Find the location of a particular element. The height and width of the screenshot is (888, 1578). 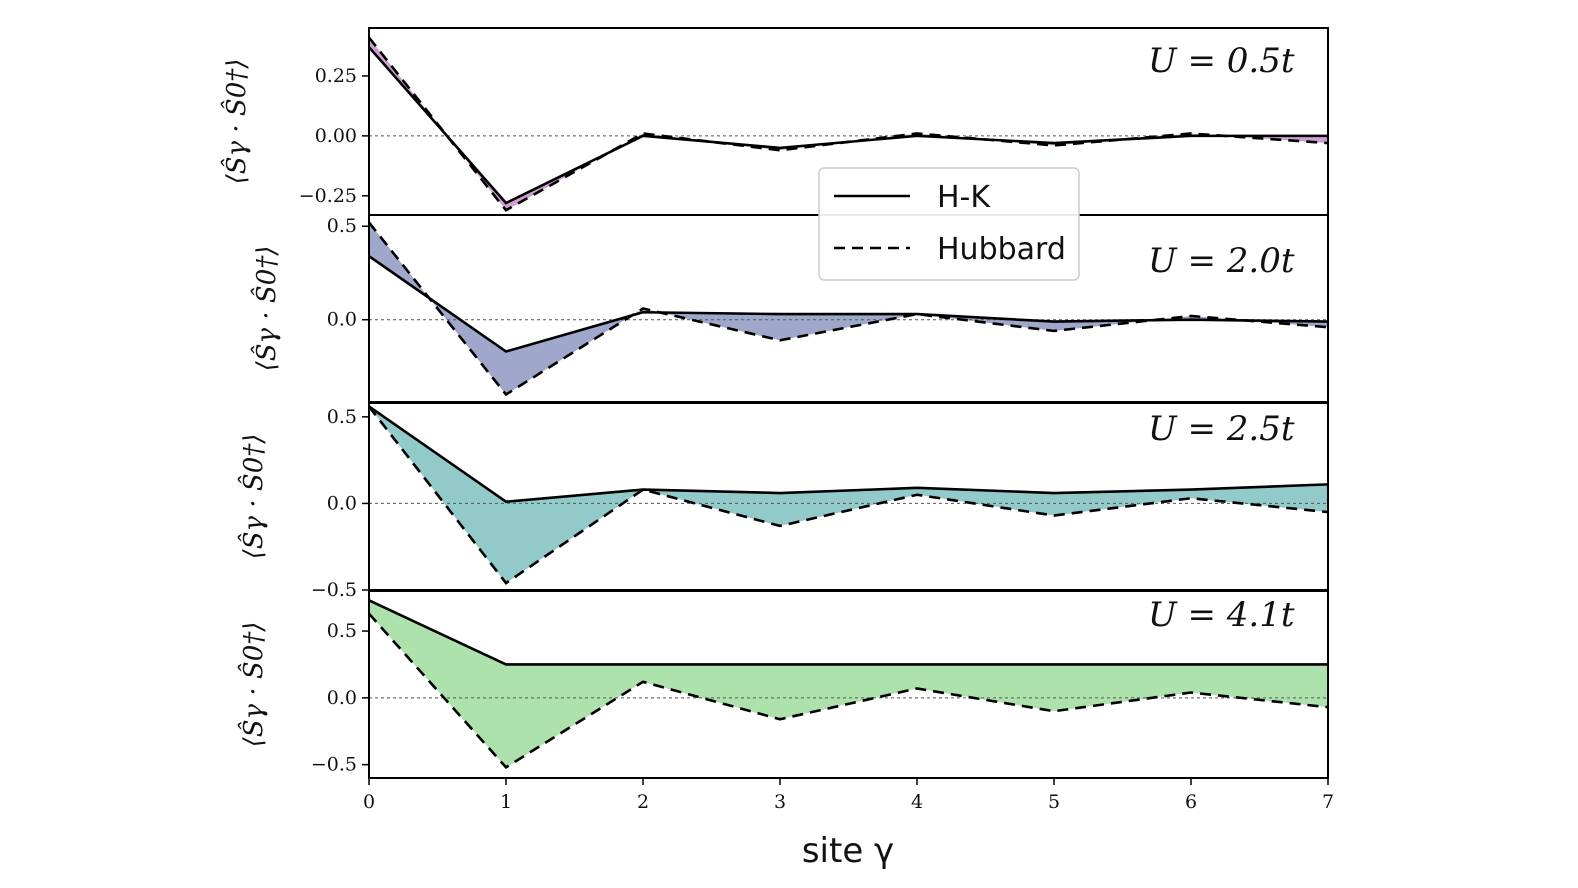

shared-x-axis: 0 1 2 3 4 5 6 7 is located at coordinates (848, 795).